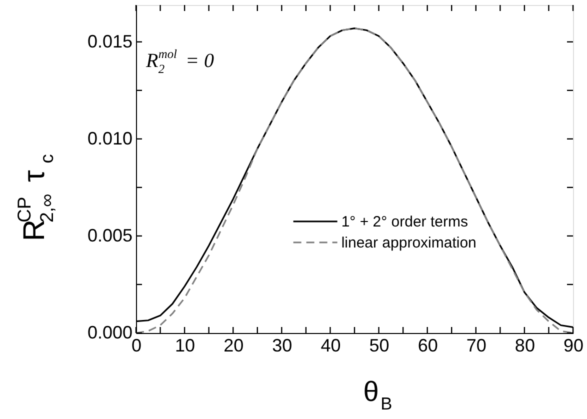 This screenshot has width=587, height=419. What do you see at coordinates (330, 346) in the screenshot?
I see `x-tick-label: 40` at bounding box center [330, 346].